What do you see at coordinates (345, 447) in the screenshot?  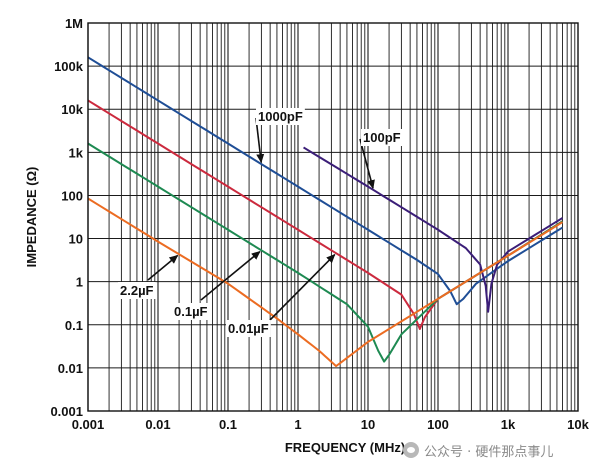 I see `x-axis-title: FREQUENCY (MHz)` at bounding box center [345, 447].